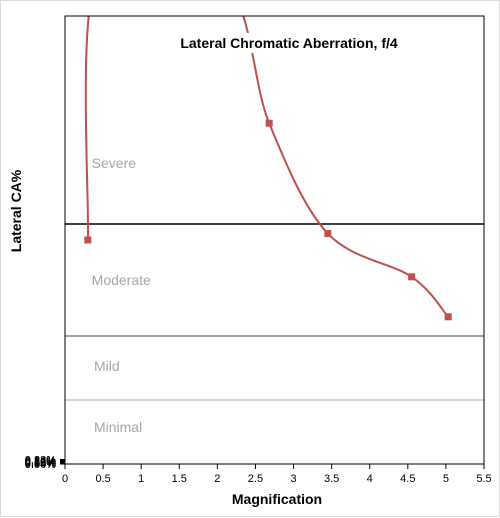  Describe the element at coordinates (141, 479) in the screenshot. I see `x-tick-label: 1` at that location.